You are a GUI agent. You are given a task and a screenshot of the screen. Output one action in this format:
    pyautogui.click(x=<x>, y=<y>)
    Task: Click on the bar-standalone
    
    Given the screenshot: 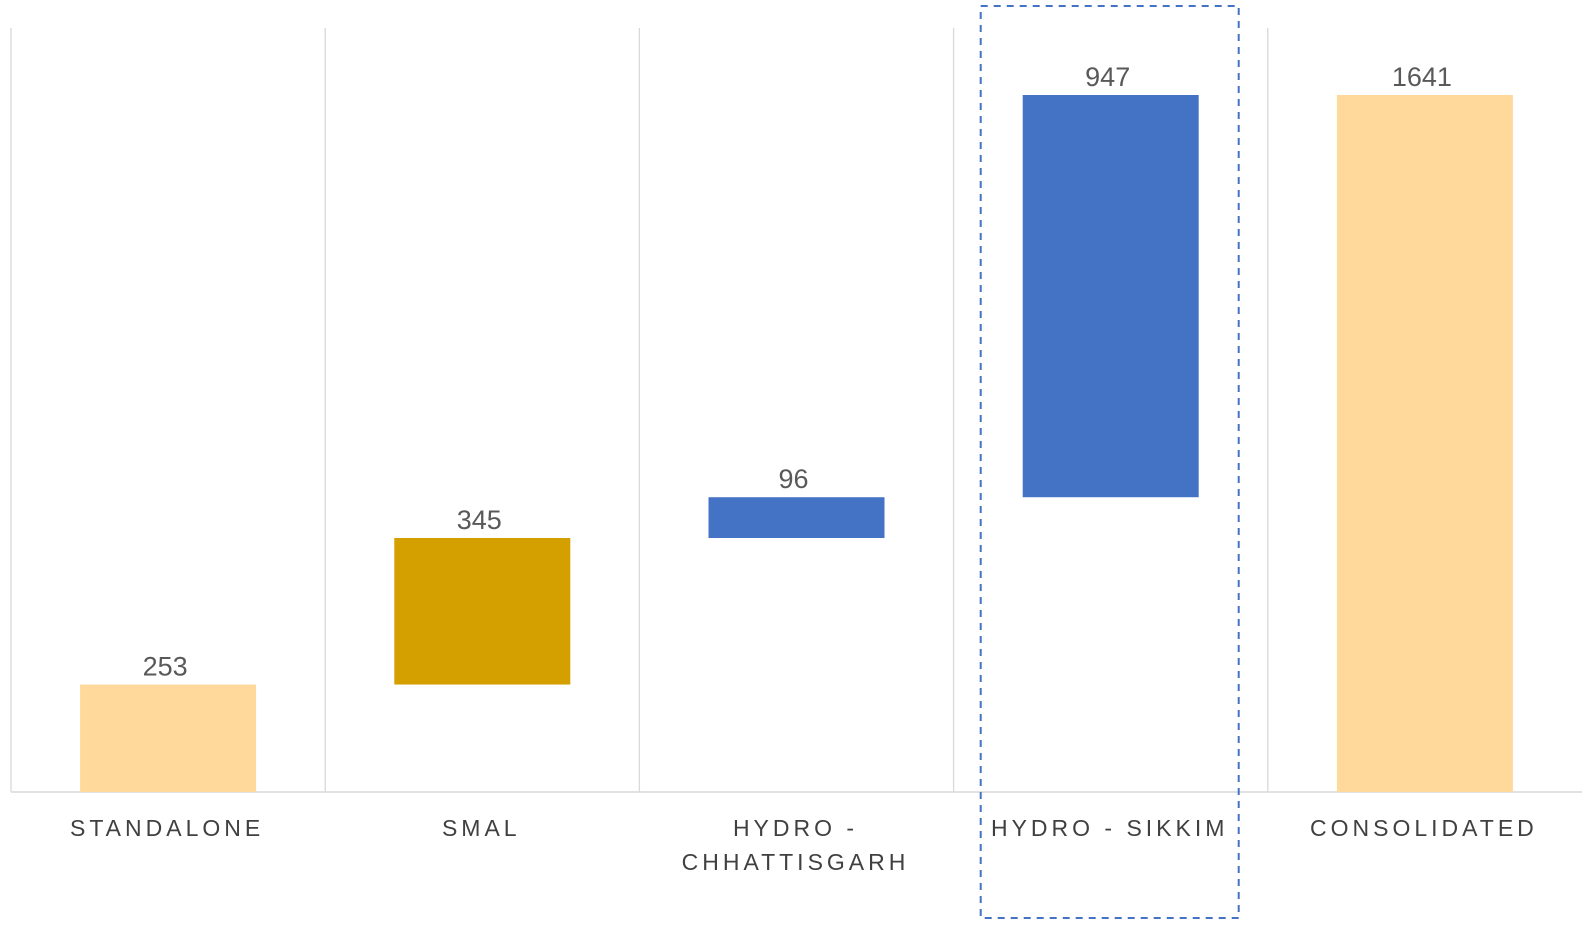 What is the action you would take?
    pyautogui.click(x=168, y=738)
    